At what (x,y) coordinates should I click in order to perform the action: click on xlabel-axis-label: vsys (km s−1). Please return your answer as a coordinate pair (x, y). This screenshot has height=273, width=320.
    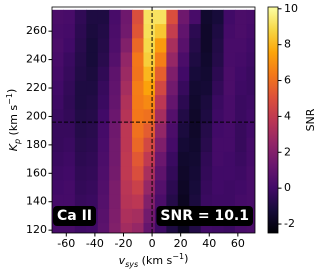
    Looking at the image, I should click on (154, 260).